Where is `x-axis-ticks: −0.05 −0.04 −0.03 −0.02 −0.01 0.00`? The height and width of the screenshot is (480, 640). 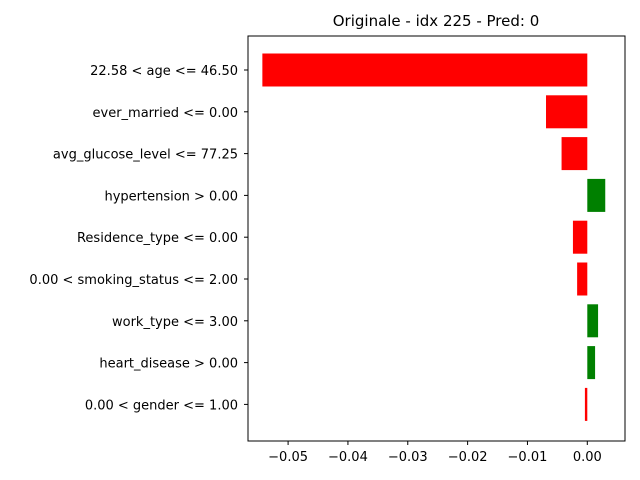 x-axis-ticks: −0.05 −0.04 −0.03 −0.02 −0.01 0.00 is located at coordinates (435, 453).